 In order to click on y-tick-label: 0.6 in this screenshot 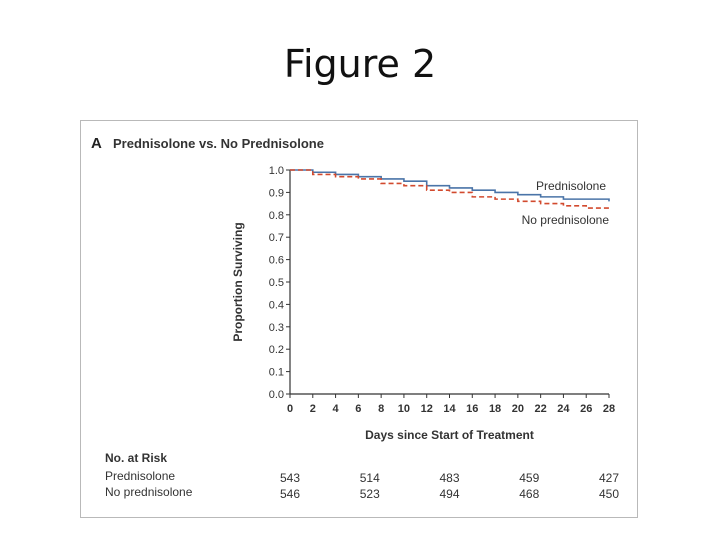, I will do `click(276, 261)`.